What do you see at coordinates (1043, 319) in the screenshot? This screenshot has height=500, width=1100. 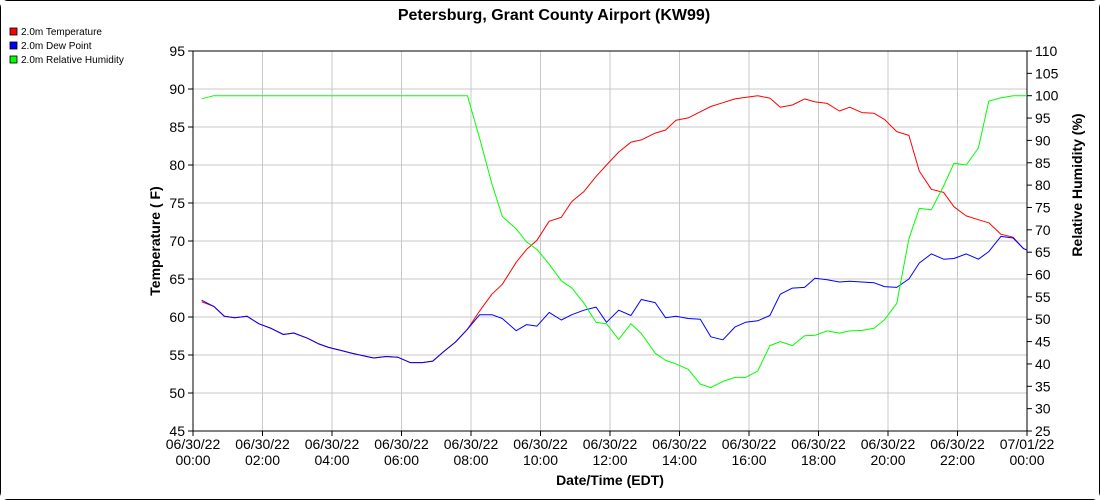 I see `right-tick-label: 50` at bounding box center [1043, 319].